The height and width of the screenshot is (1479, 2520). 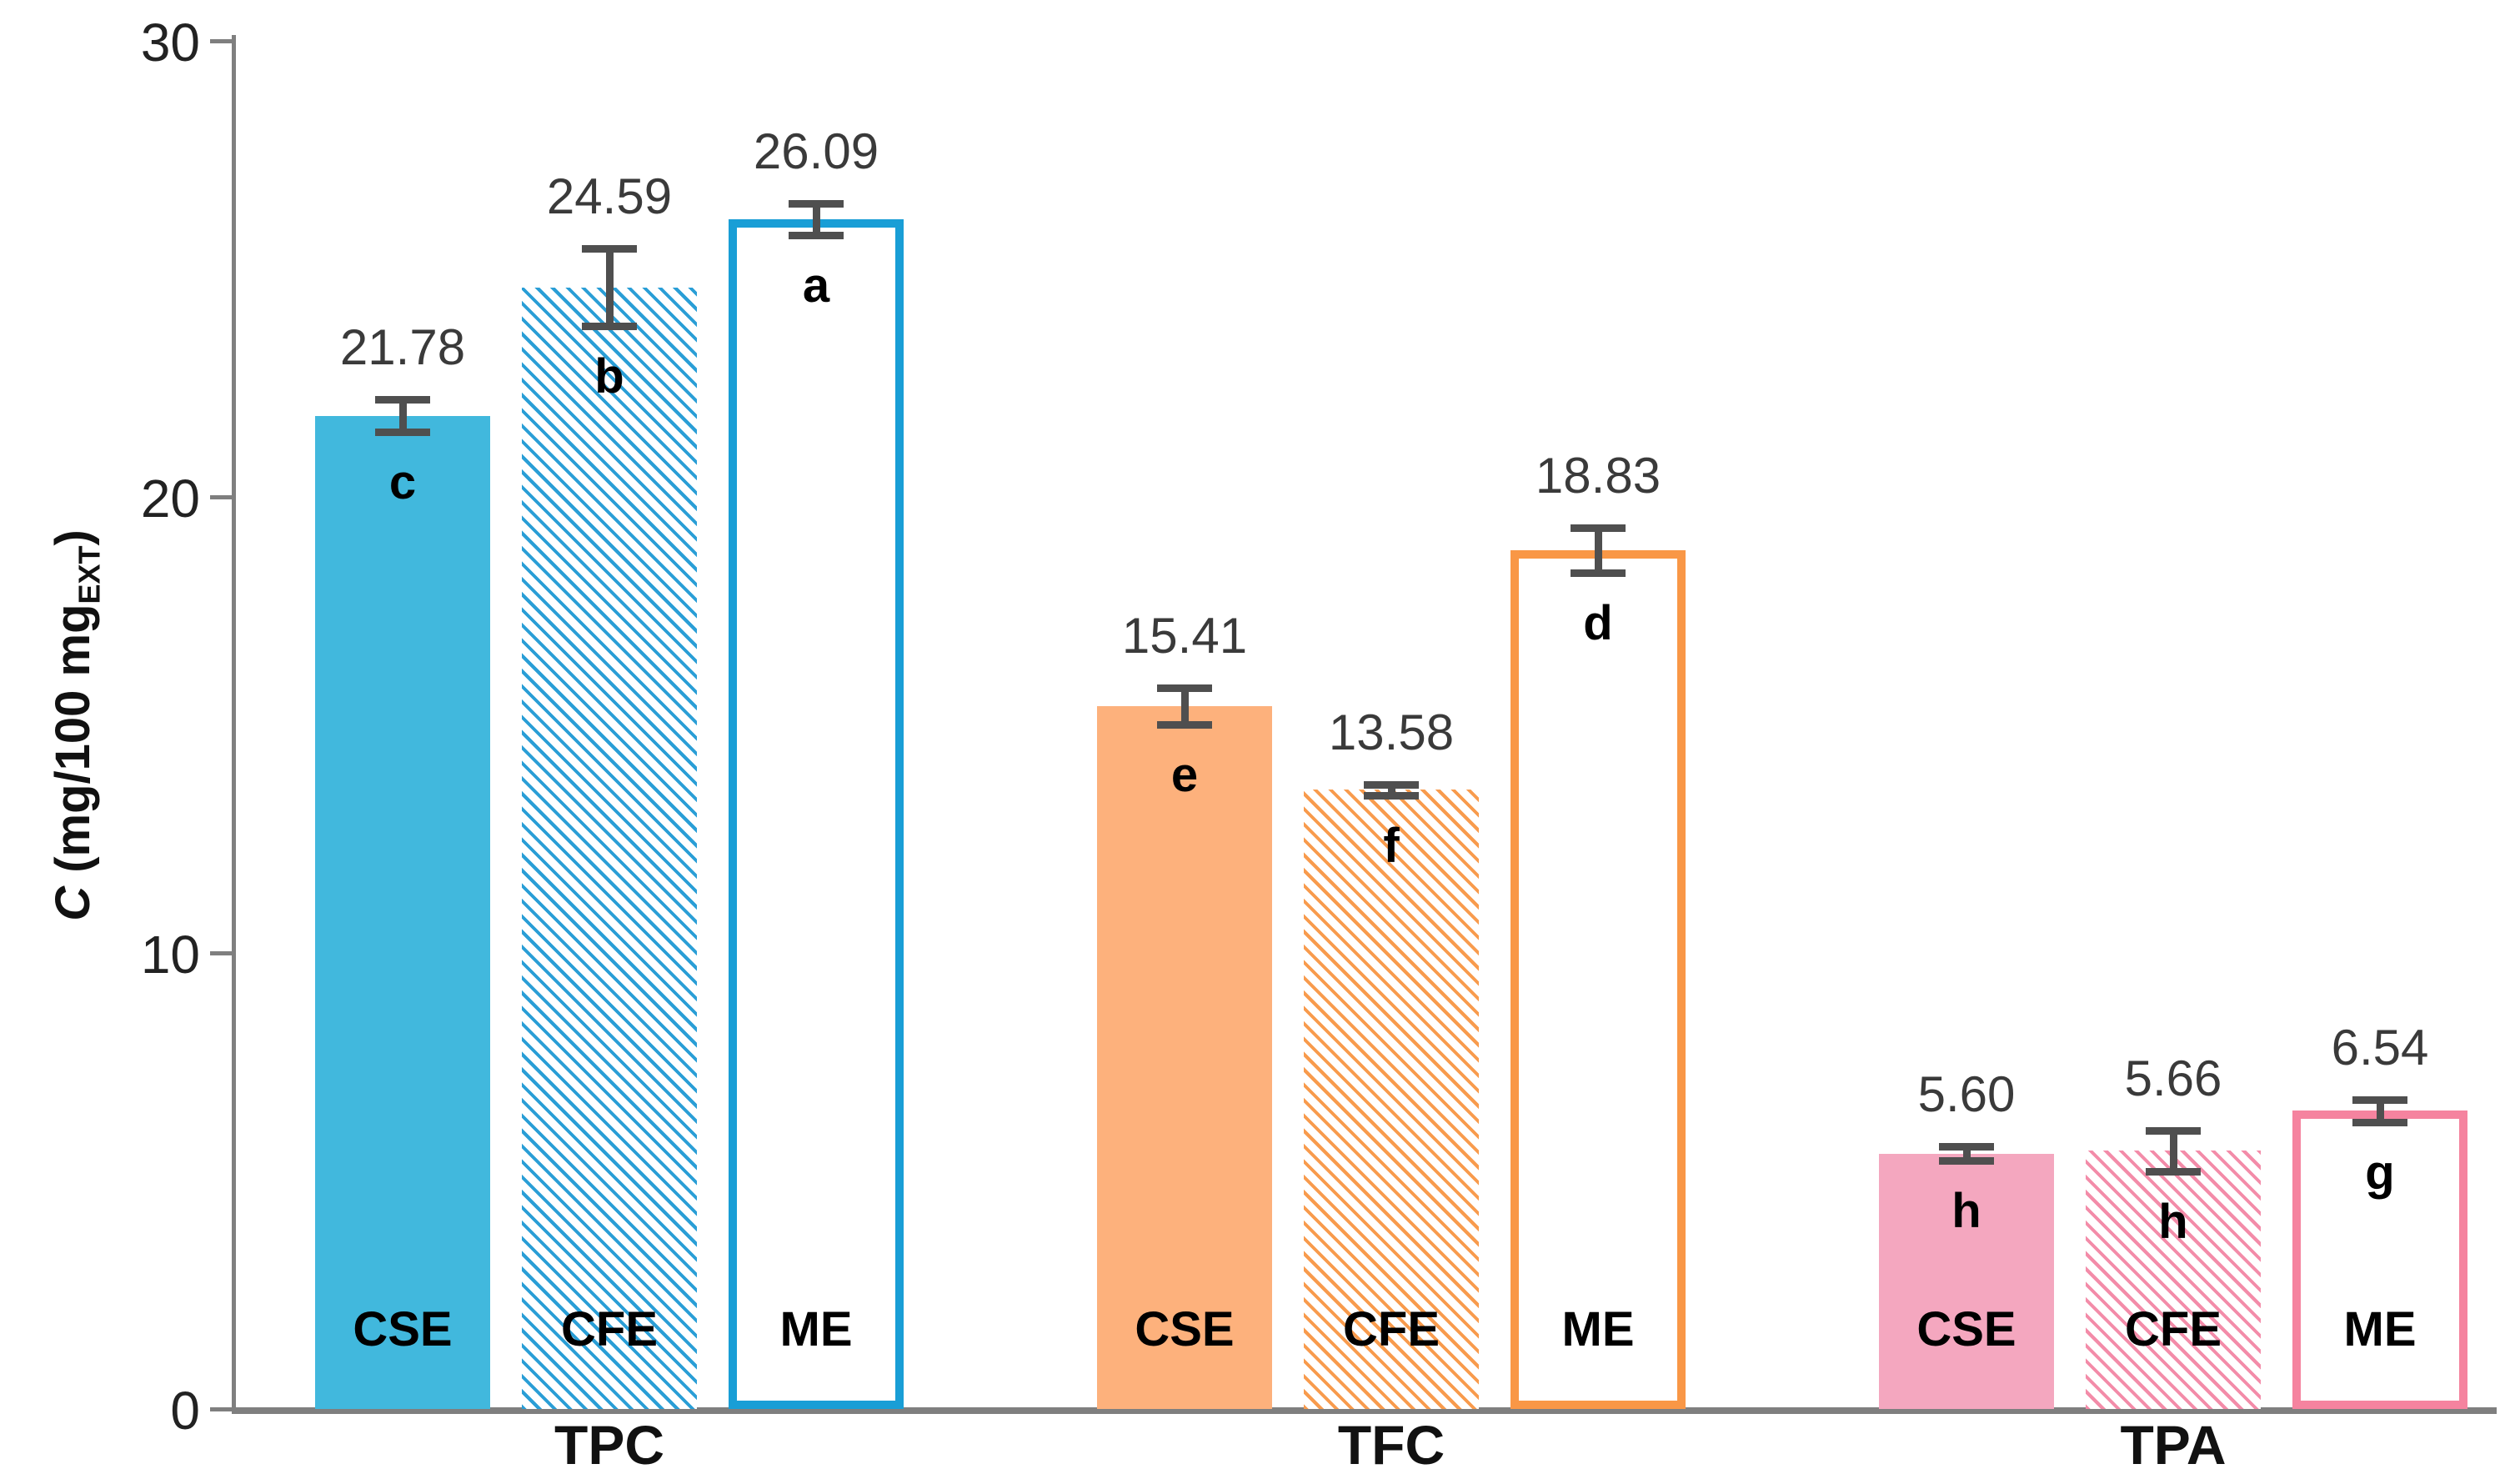 What do you see at coordinates (170, 43) in the screenshot?
I see `y-tick-label: 30` at bounding box center [170, 43].